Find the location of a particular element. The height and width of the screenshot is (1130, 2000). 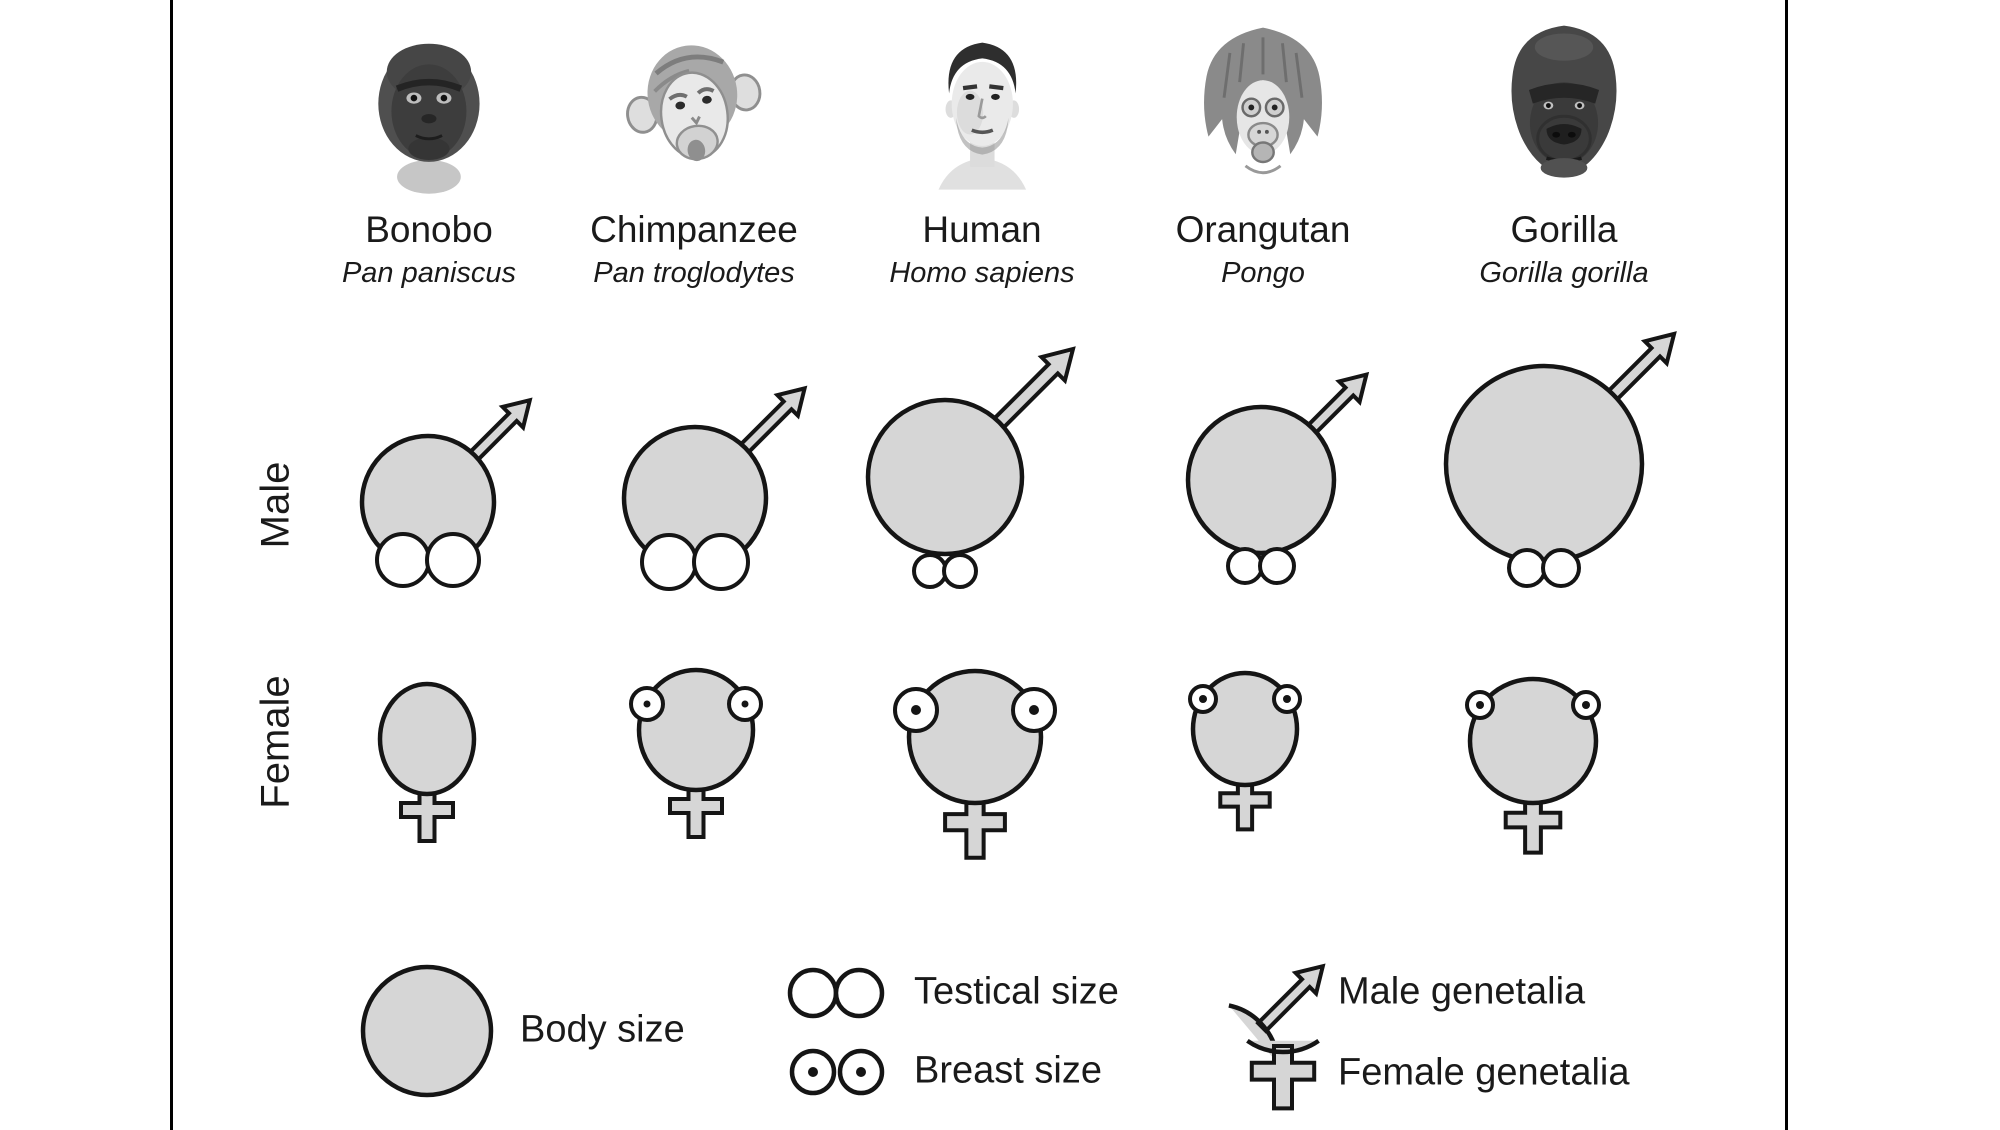

species-latin-name: Homo sapiens is located at coordinates (982, 273).